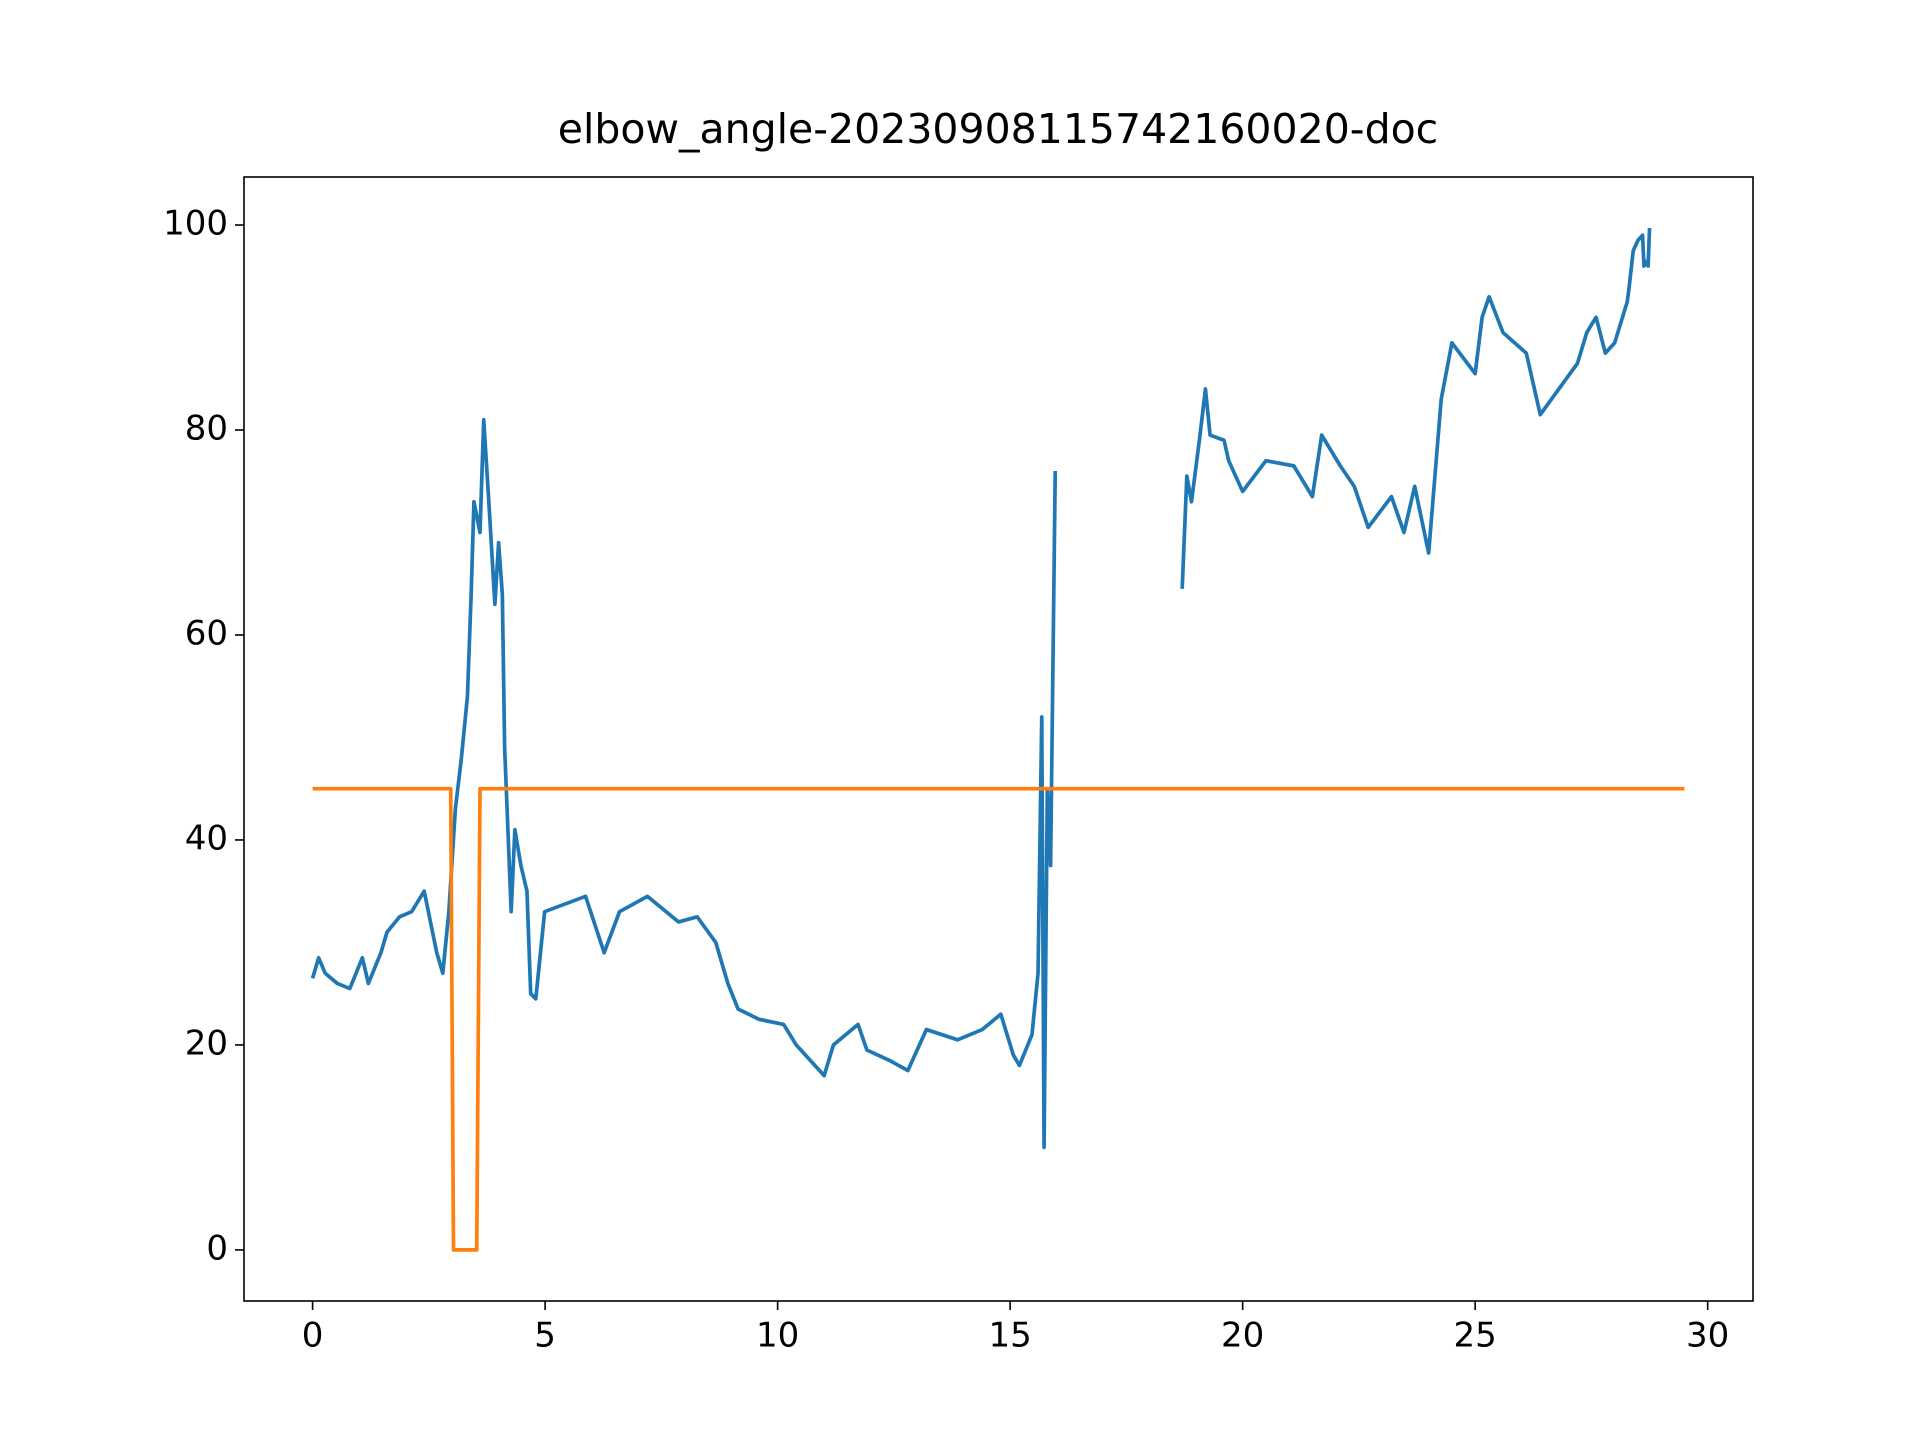  What do you see at coordinates (313, 1336) in the screenshot?
I see `x-tick-label: 0` at bounding box center [313, 1336].